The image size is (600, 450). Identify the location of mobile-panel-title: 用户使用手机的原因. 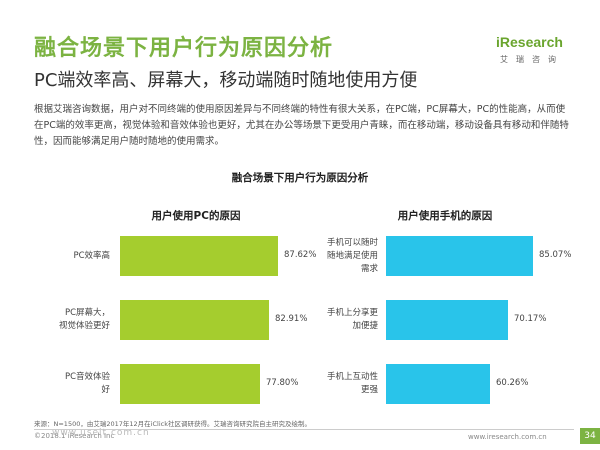
(445, 216).